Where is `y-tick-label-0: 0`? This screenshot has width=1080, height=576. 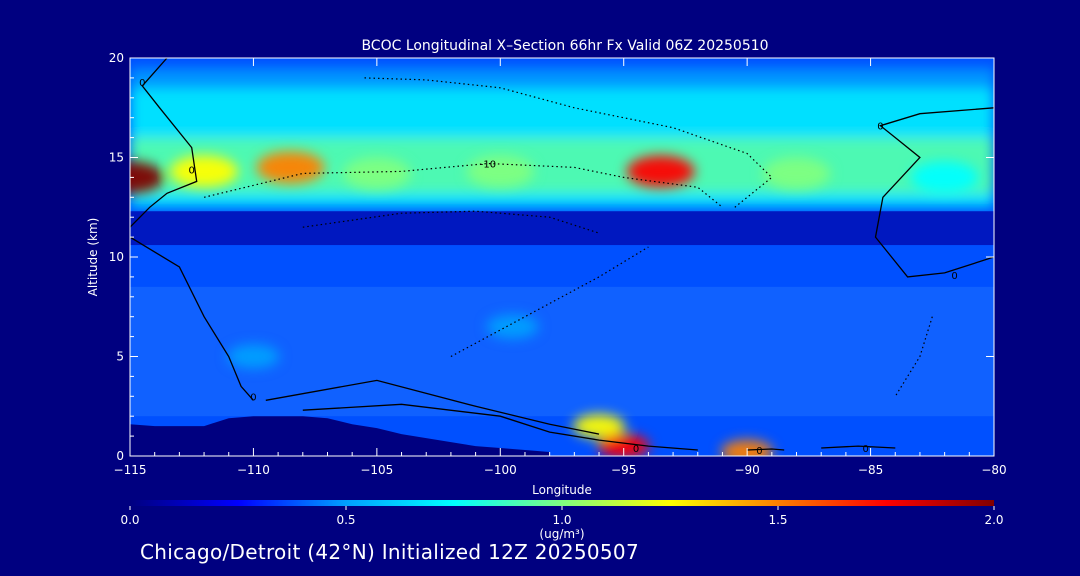 y-tick-label-0: 0 is located at coordinates (120, 456).